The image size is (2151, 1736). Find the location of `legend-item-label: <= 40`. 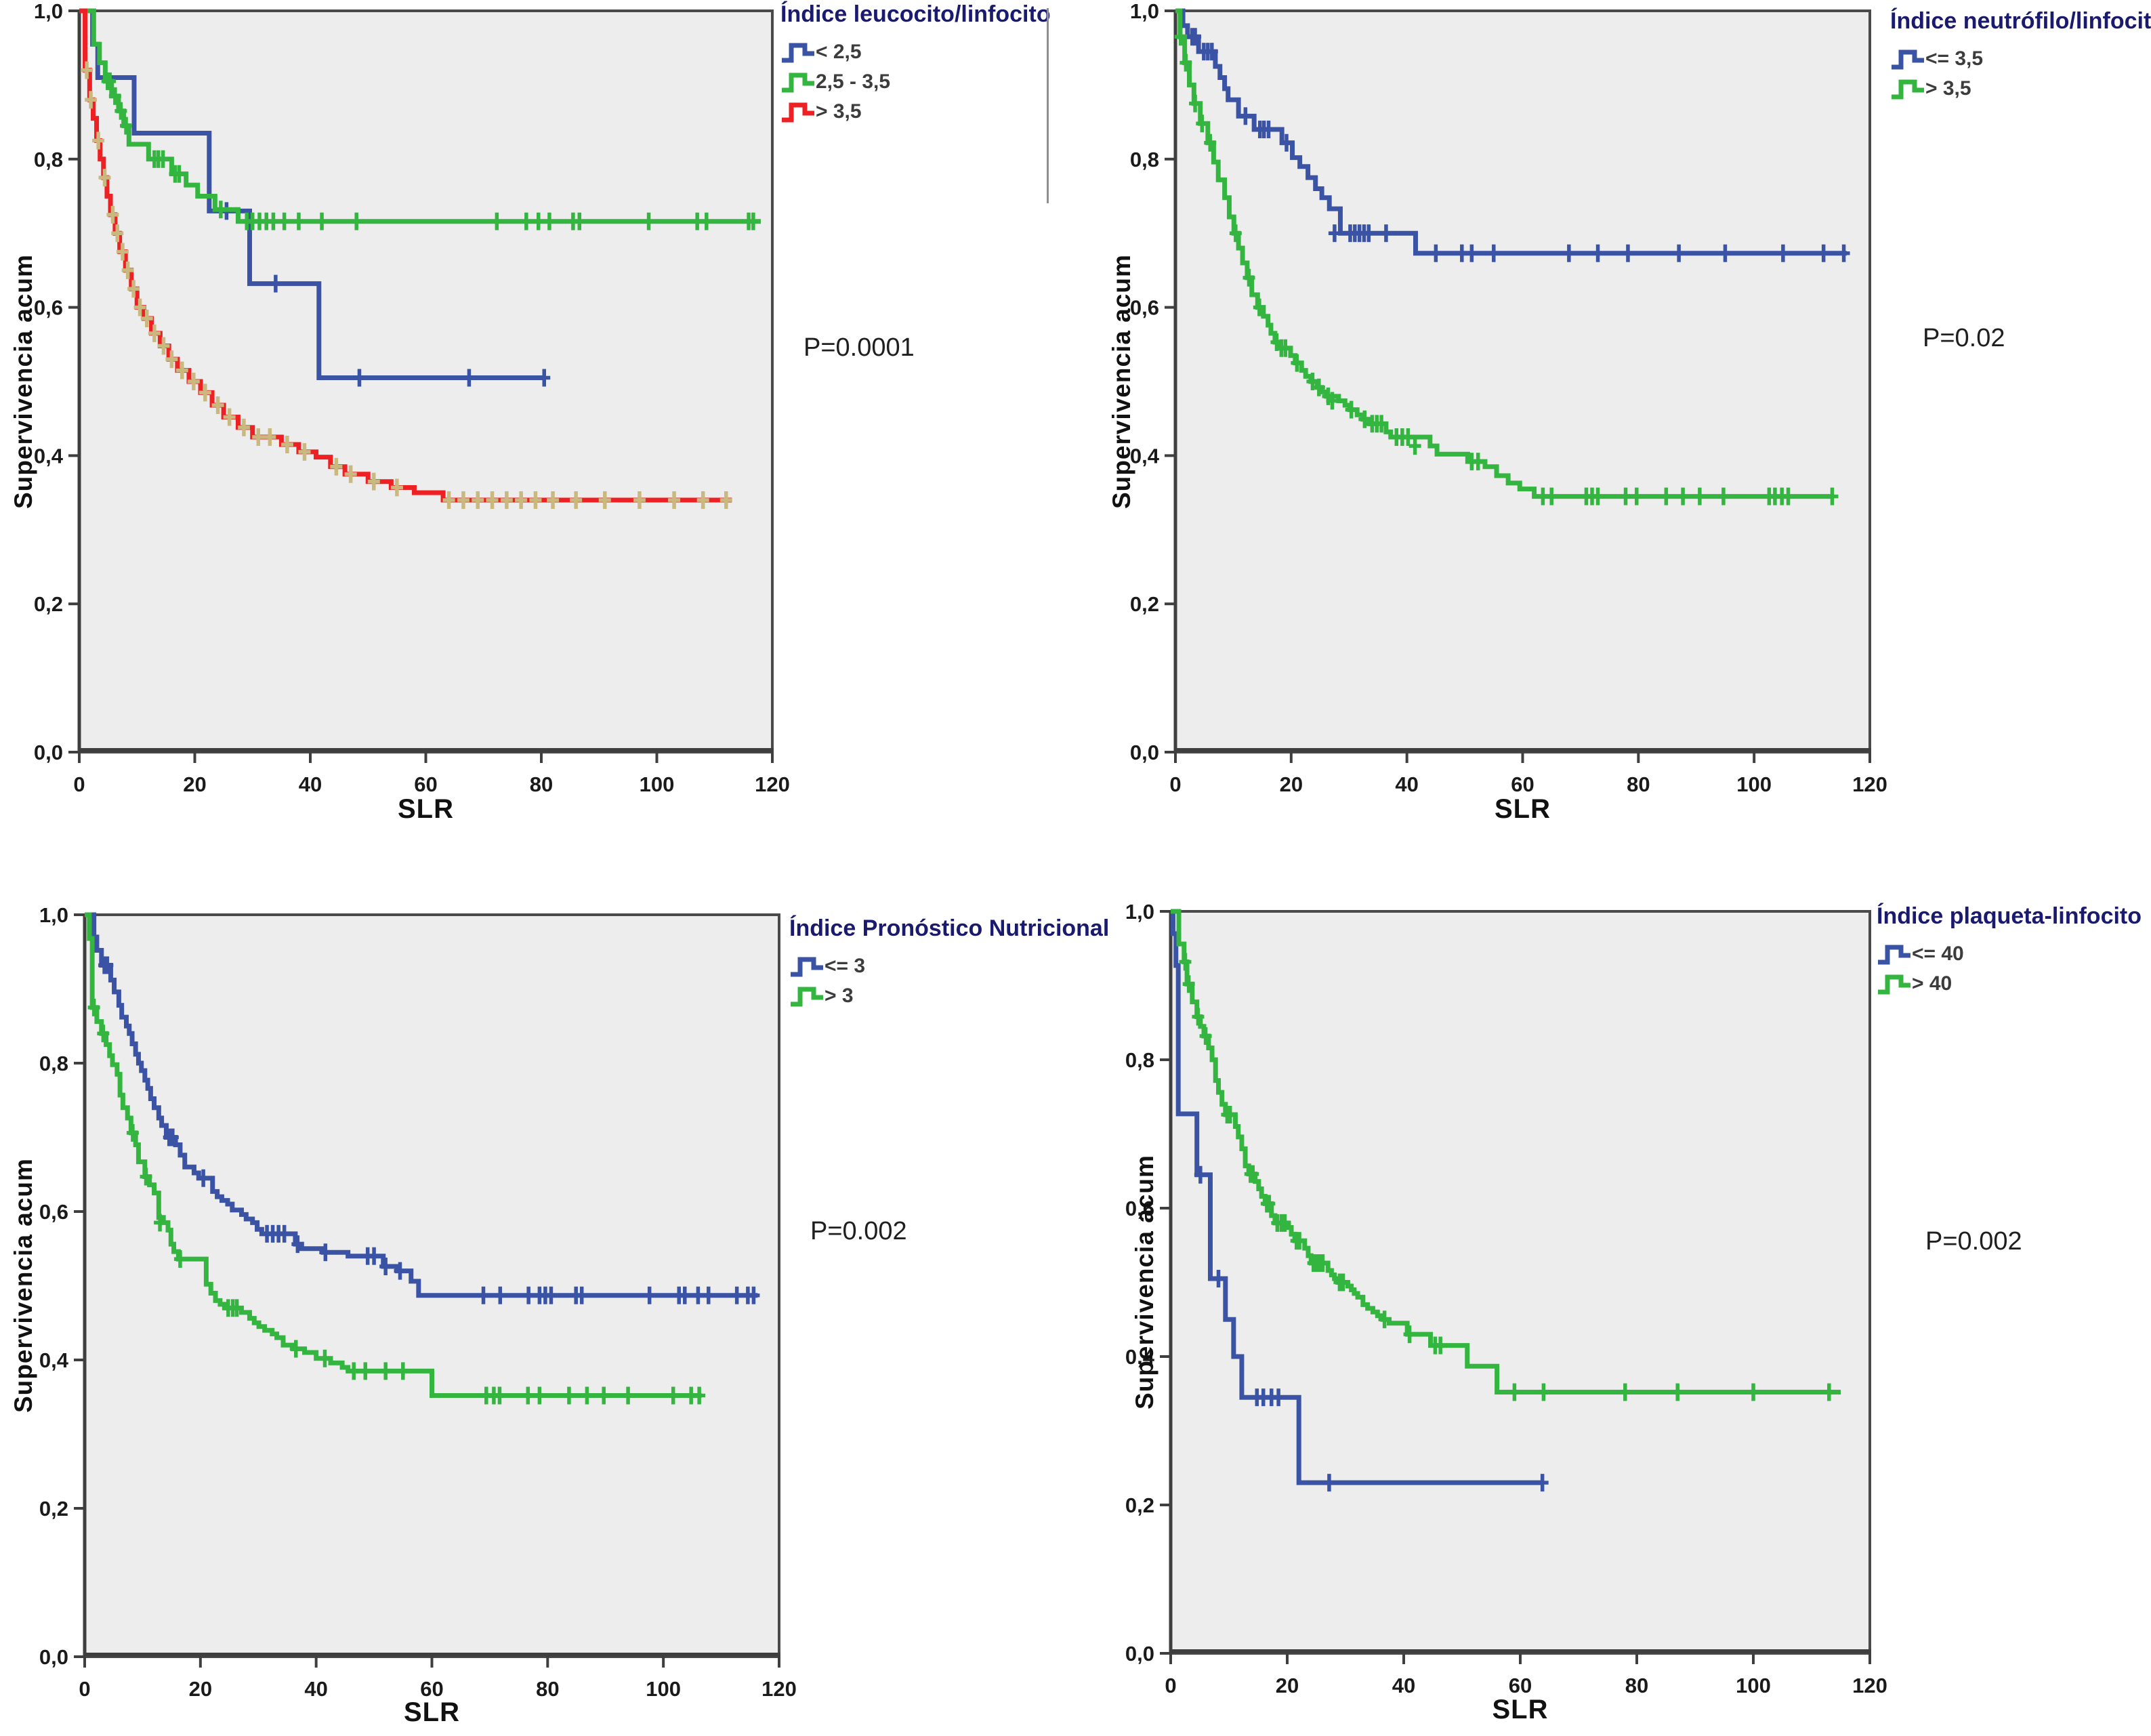

legend-item-label: <= 40 is located at coordinates (1938, 954).